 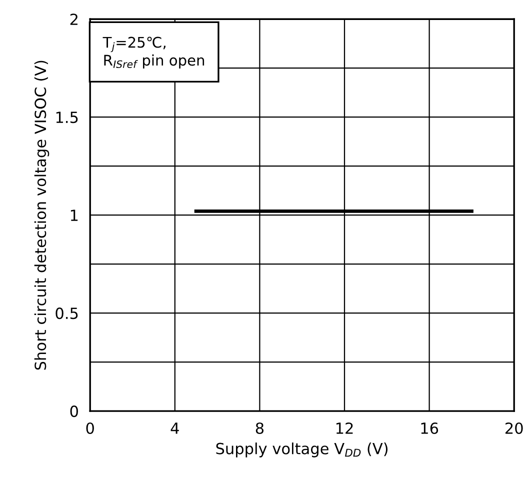 I want to click on y-tick-label: 0.5, so click(x=67, y=314).